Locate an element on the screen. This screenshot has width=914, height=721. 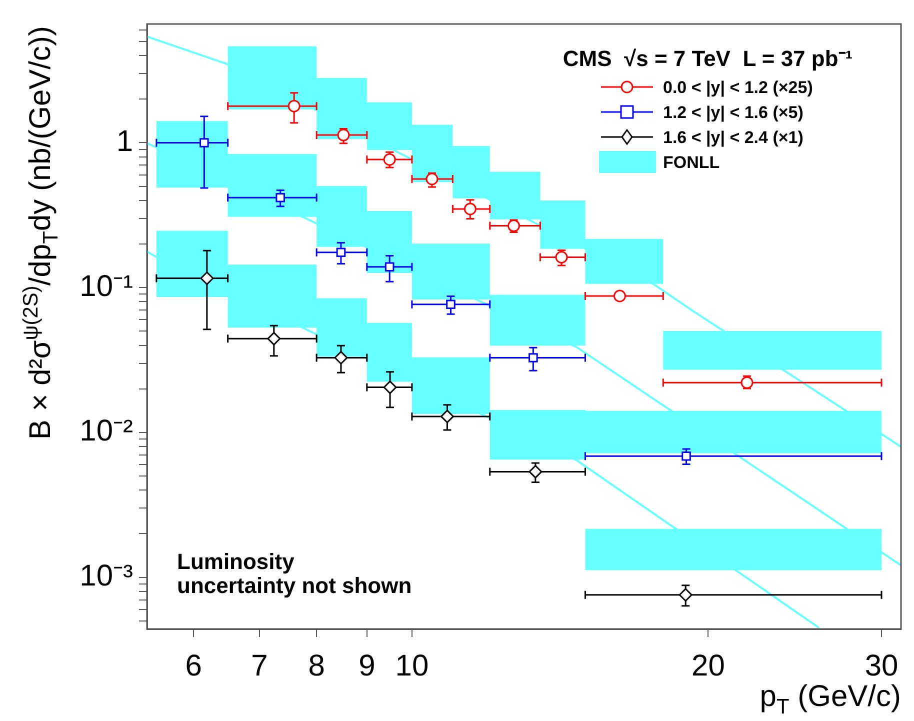
annotation: Luminosity uncertainty not shown is located at coordinates (294, 573).